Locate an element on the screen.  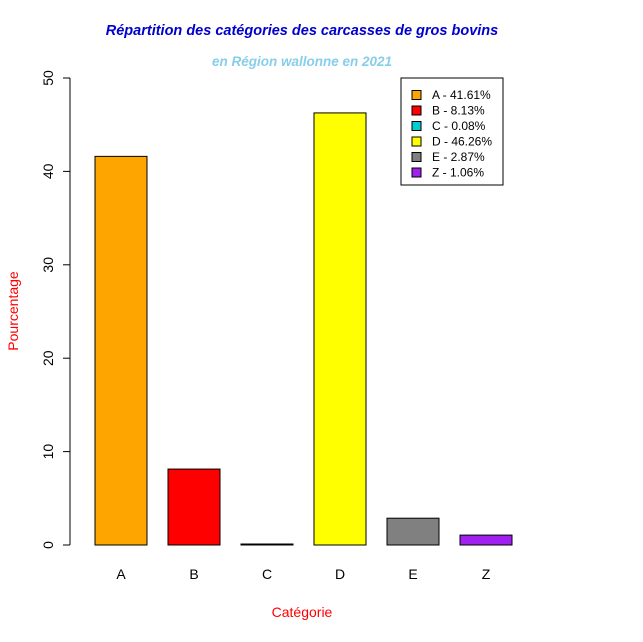
x-tick-label: E is located at coordinates (412, 574).